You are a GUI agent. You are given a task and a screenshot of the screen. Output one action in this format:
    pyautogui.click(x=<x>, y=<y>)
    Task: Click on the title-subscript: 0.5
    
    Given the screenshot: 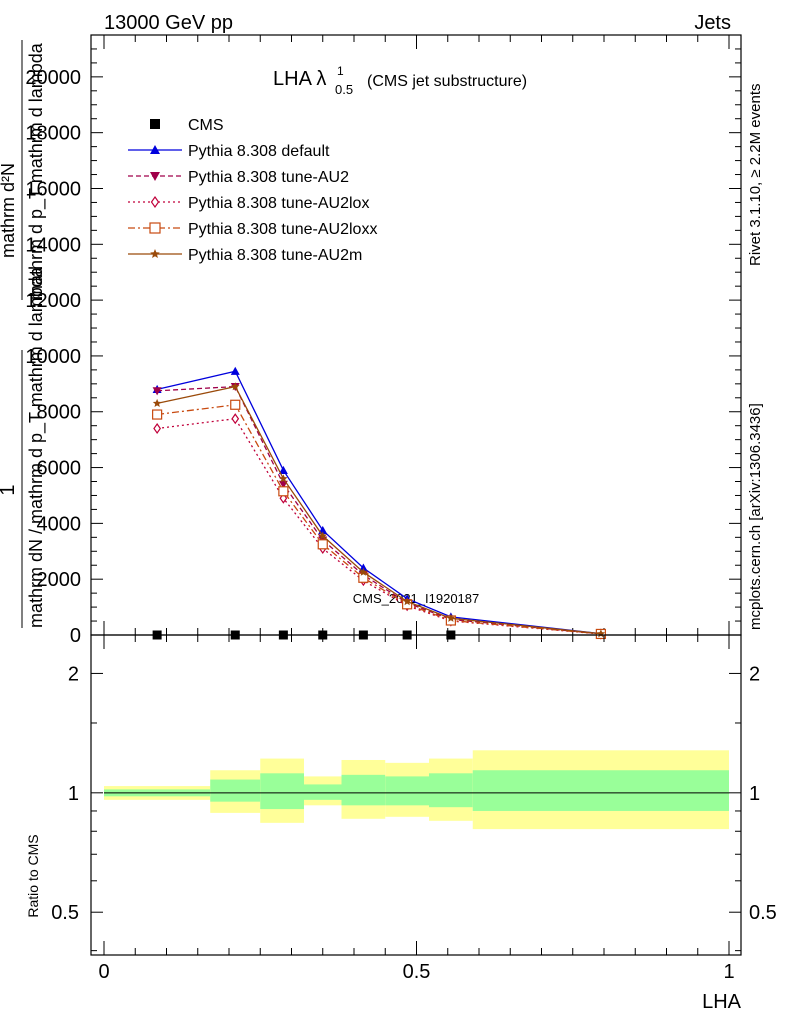 What is the action you would take?
    pyautogui.click(x=344, y=89)
    